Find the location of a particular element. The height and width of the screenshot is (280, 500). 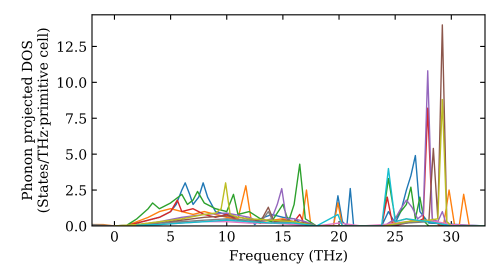

x-tick-label: 30 is located at coordinates (452, 236).